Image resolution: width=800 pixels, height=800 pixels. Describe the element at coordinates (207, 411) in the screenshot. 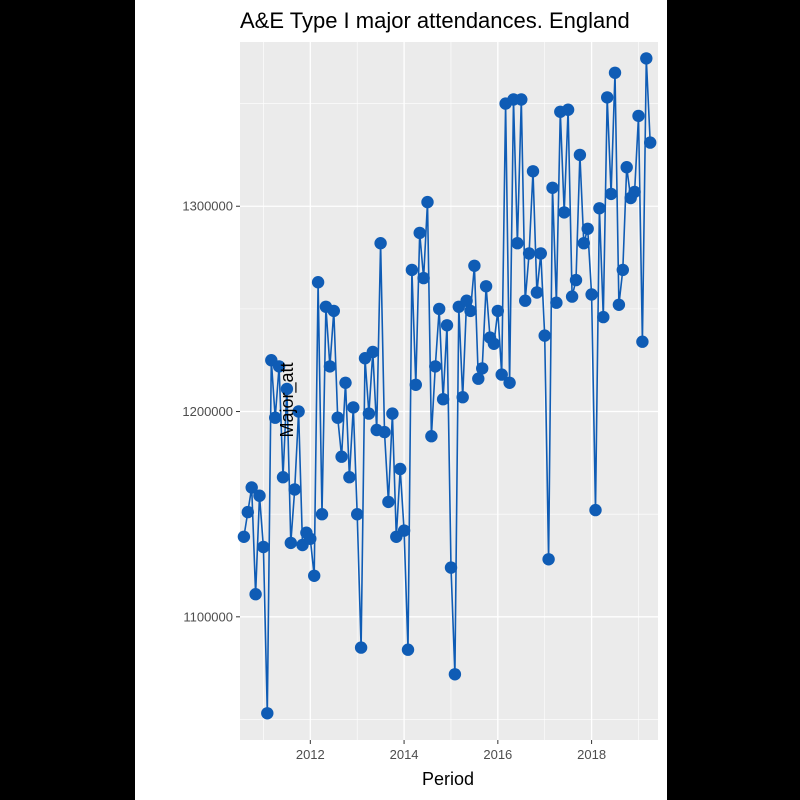

I see `y-tick-label: 1200000` at that location.